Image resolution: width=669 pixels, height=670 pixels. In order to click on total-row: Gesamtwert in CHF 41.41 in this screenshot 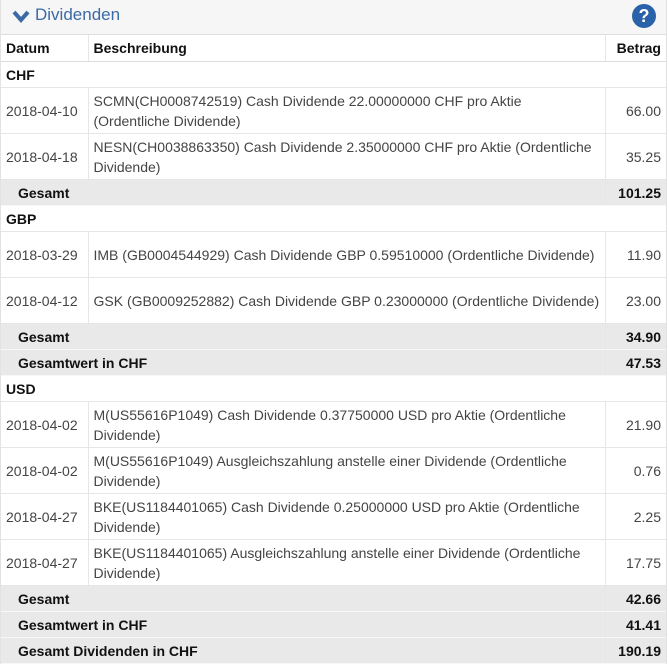, I will do `click(333, 624)`.